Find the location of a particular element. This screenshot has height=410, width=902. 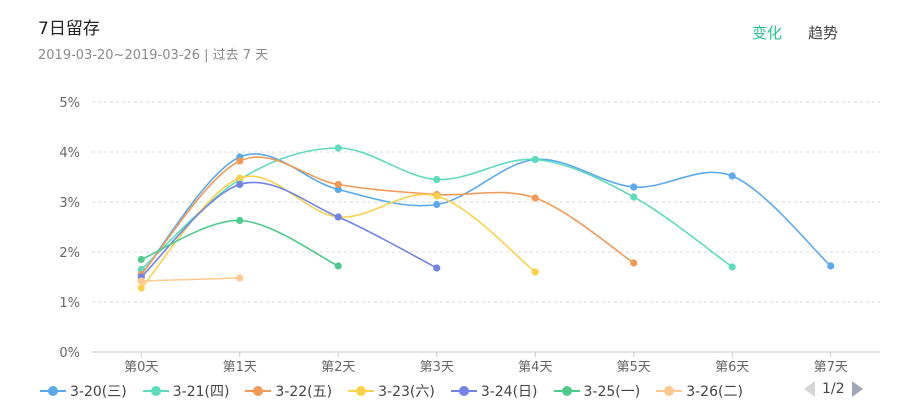

toggle-change-button: 变化 is located at coordinates (767, 33).